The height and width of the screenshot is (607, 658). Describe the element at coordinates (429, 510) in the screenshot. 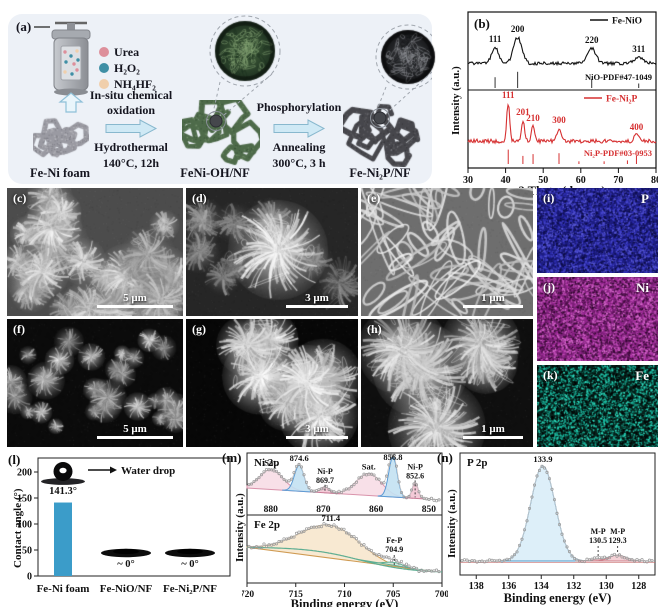

I see `x-tick-label: 850` at that location.